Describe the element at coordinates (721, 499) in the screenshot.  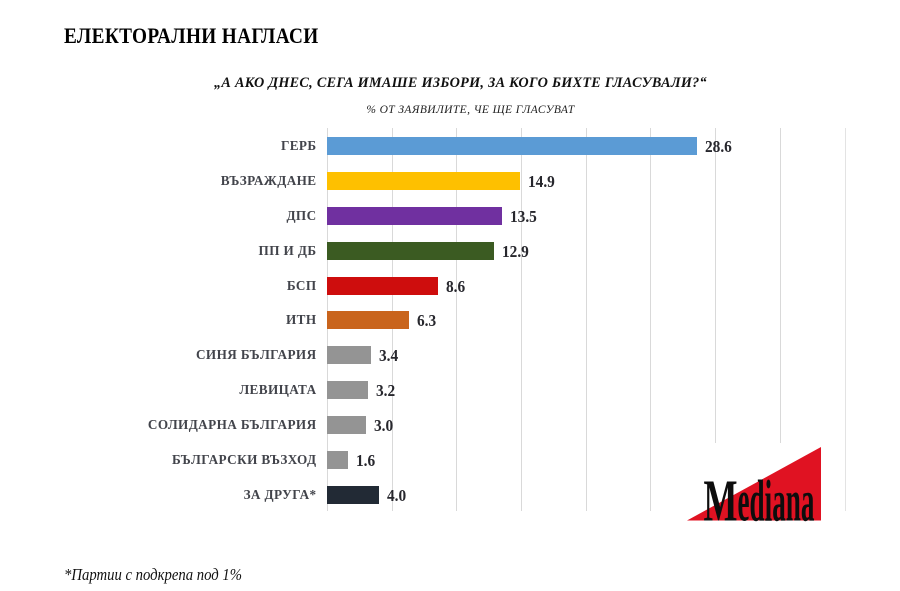
I see `svg-text: M` at that location.